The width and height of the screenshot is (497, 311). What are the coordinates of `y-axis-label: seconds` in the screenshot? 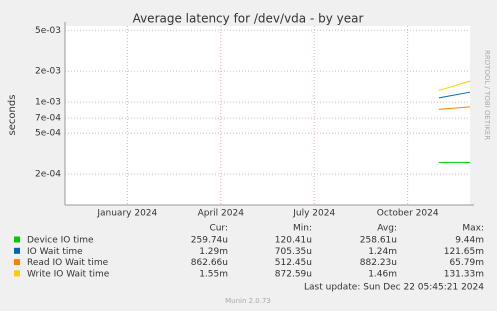 It's located at (12, 115).